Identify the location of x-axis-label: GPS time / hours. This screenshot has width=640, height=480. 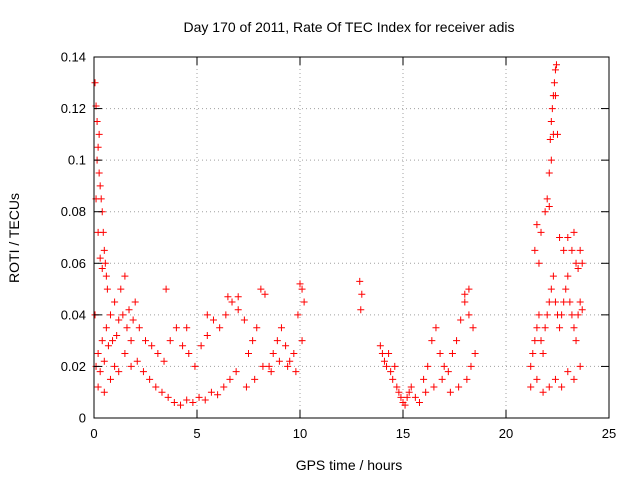
(349, 465).